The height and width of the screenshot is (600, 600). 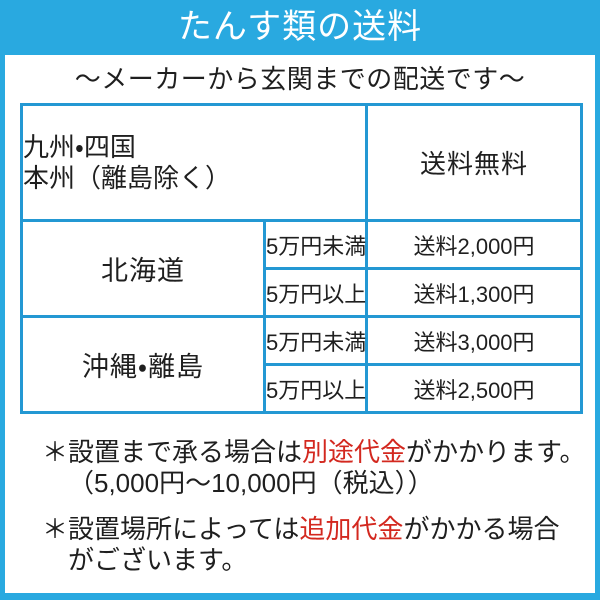 What do you see at coordinates (496, 452) in the screenshot?
I see `note-text: がかかります。` at bounding box center [496, 452].